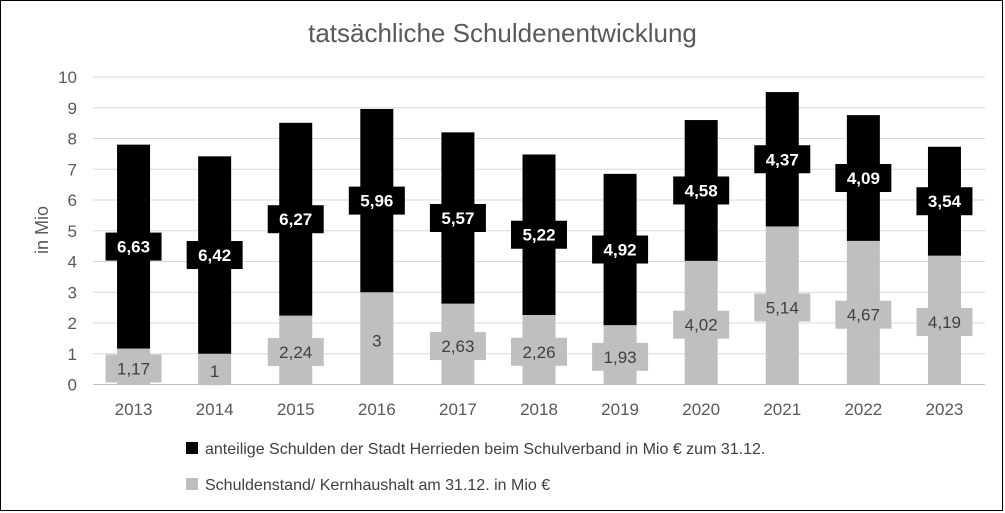 The image size is (1005, 513). Describe the element at coordinates (72, 385) in the screenshot. I see `y-tick-label: 0` at that location.